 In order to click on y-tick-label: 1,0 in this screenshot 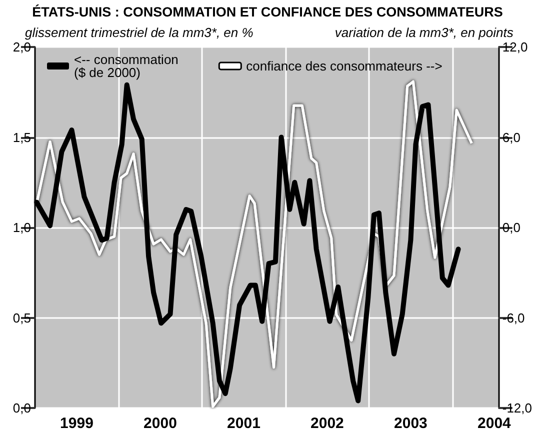, I will do `click(21, 227)`.